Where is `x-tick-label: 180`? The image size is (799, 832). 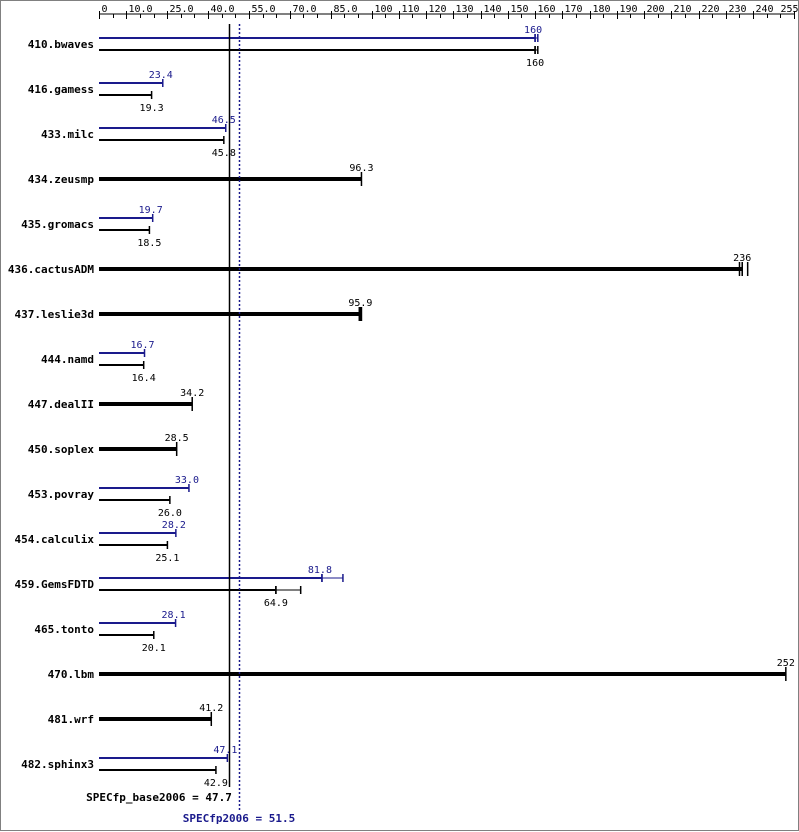 x-tick-label: 180 is located at coordinates (602, 9).